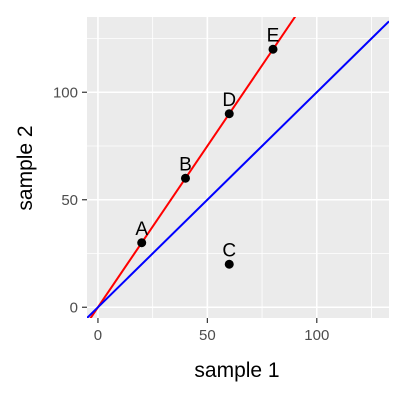 The image size is (400, 400). Describe the element at coordinates (141, 229) in the screenshot. I see `point-label: A` at that location.